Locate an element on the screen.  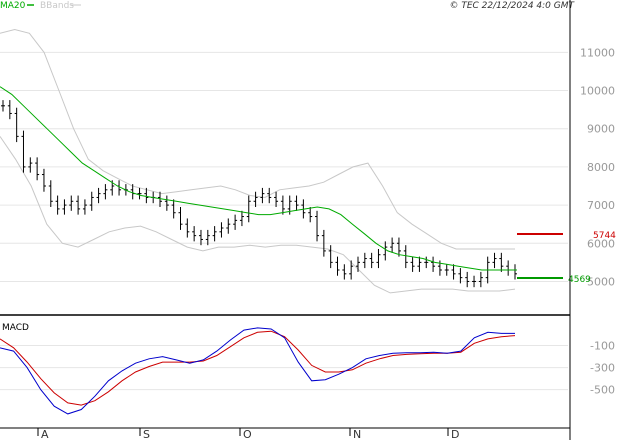
resistance-label: 5744 is located at coordinates (604, 236).